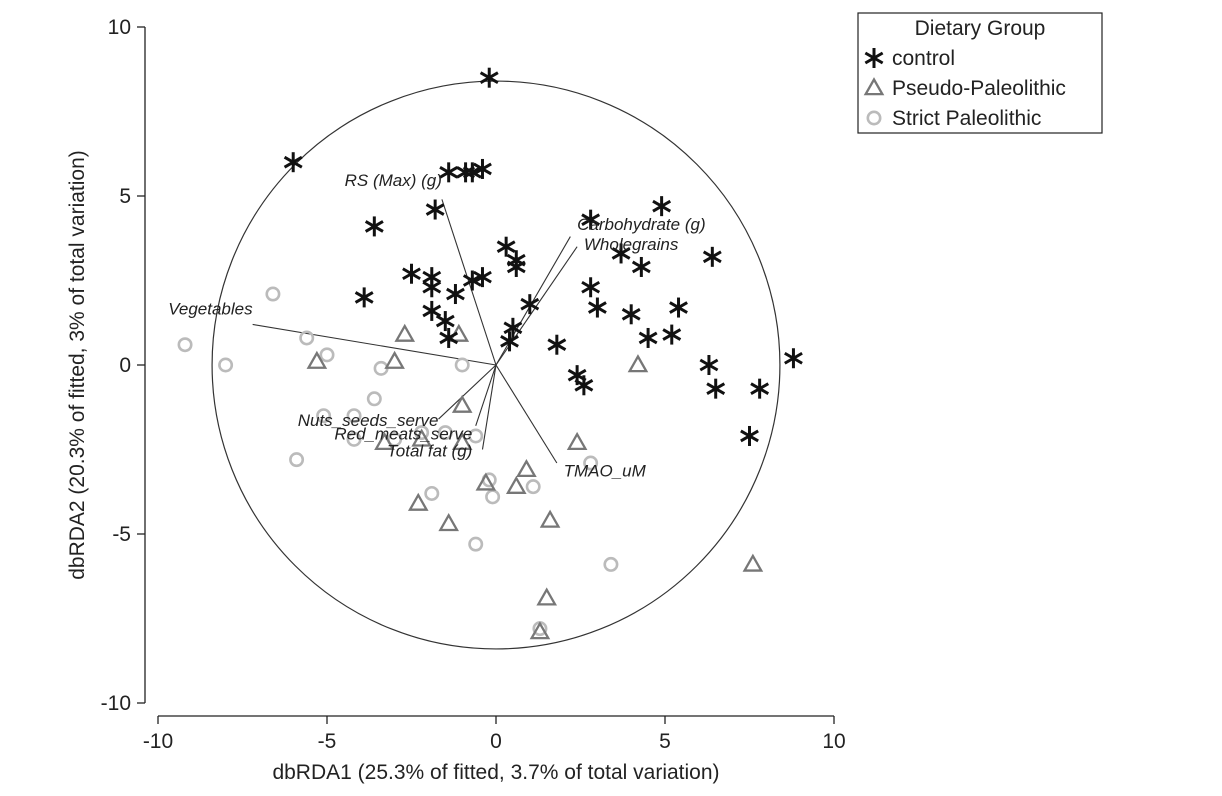 The image size is (1222, 796). What do you see at coordinates (393, 180) in the screenshot?
I see `vector-label: RS (Max) (g)` at bounding box center [393, 180].